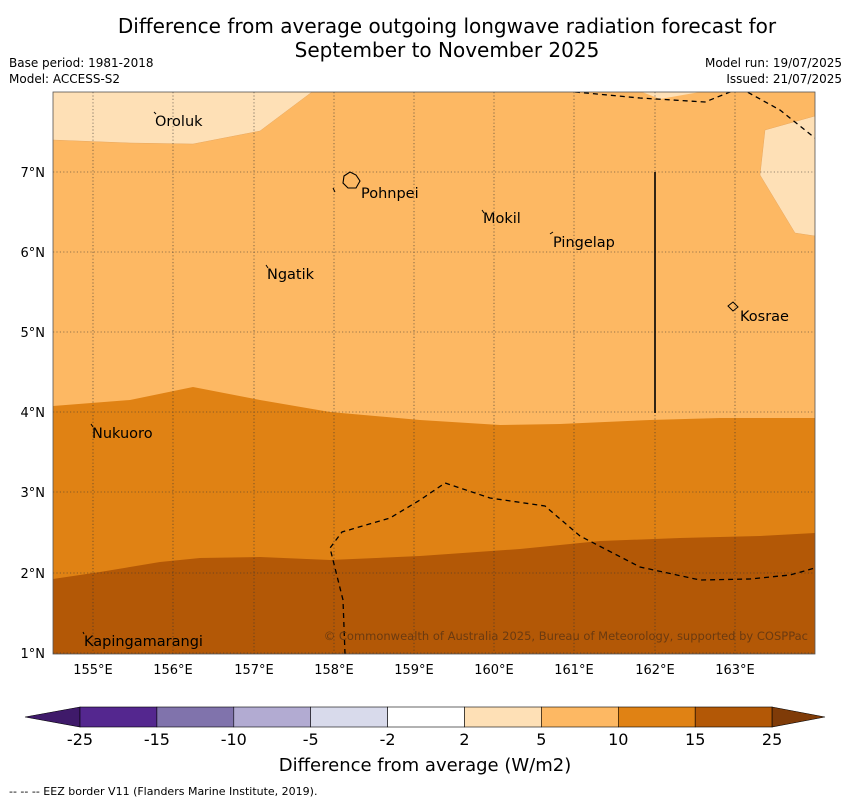  What do you see at coordinates (81, 71) in the screenshot?
I see `meta-left: Base period: 1981-2018 Model: ACCESS-S2` at bounding box center [81, 71].